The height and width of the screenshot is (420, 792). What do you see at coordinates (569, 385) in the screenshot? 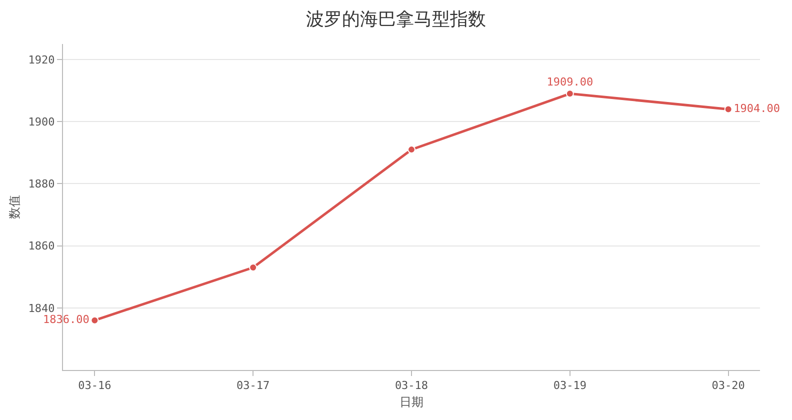
I see `x-tick-label: 03-19` at bounding box center [569, 385].